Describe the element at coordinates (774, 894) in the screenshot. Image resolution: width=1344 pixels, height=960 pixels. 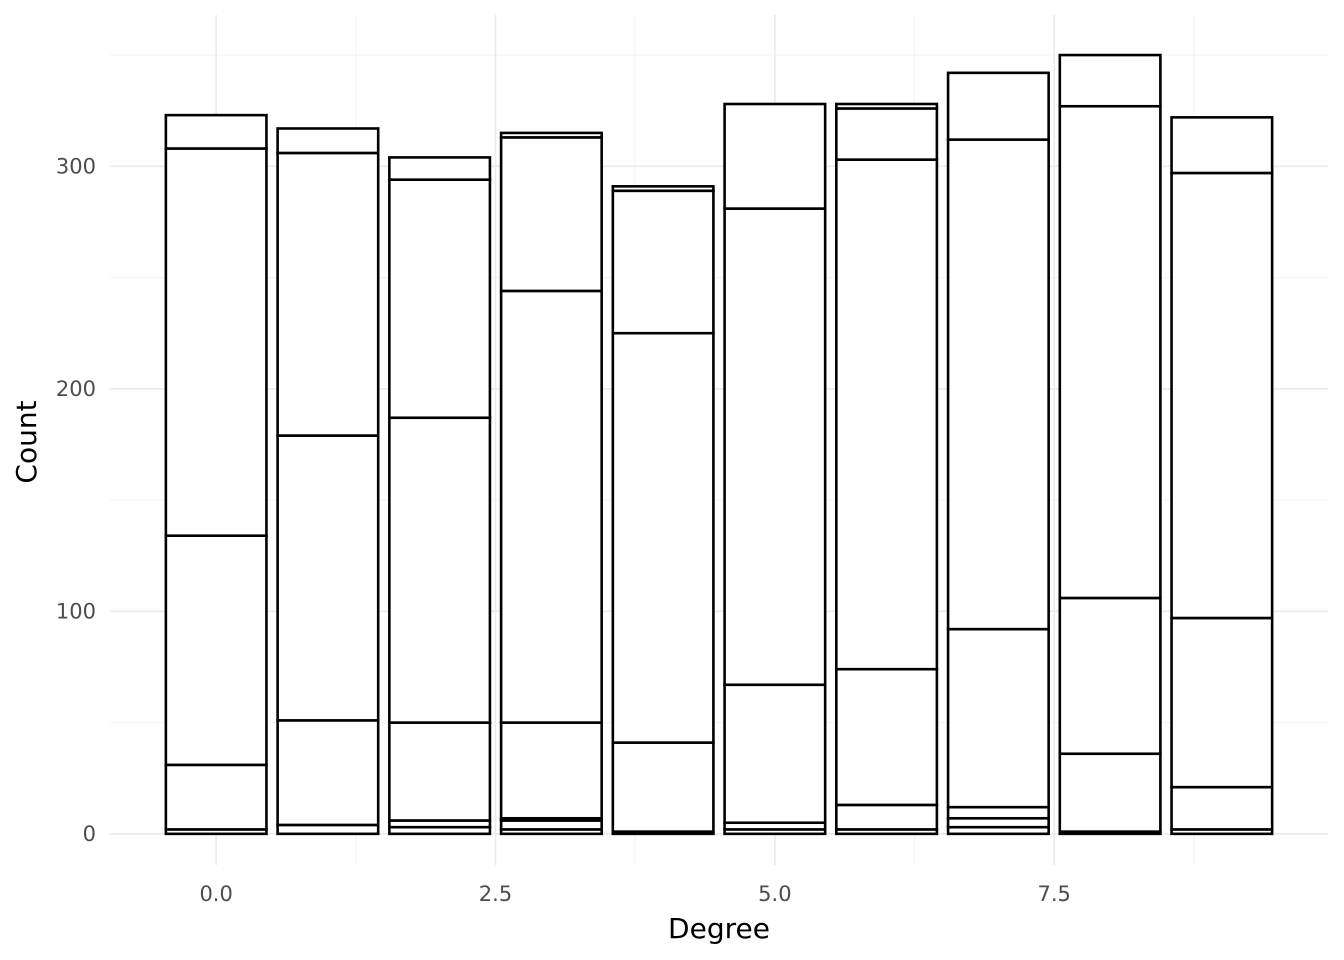
I see `x-tick-label: 5.0` at that location.